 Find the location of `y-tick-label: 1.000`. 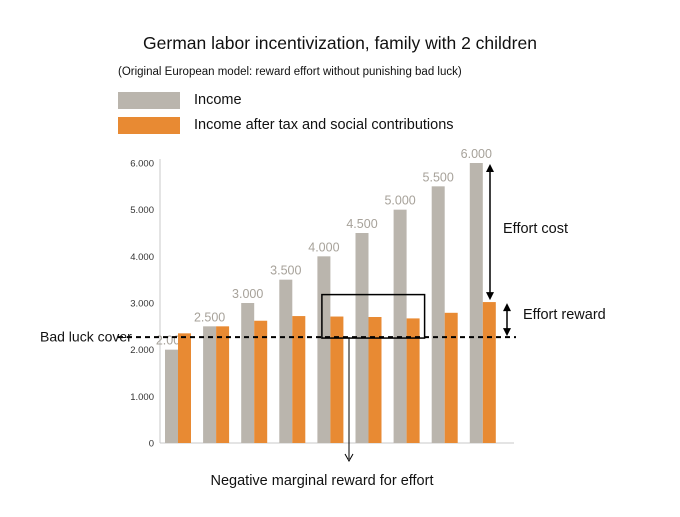

y-tick-label: 1.000 is located at coordinates (142, 397).